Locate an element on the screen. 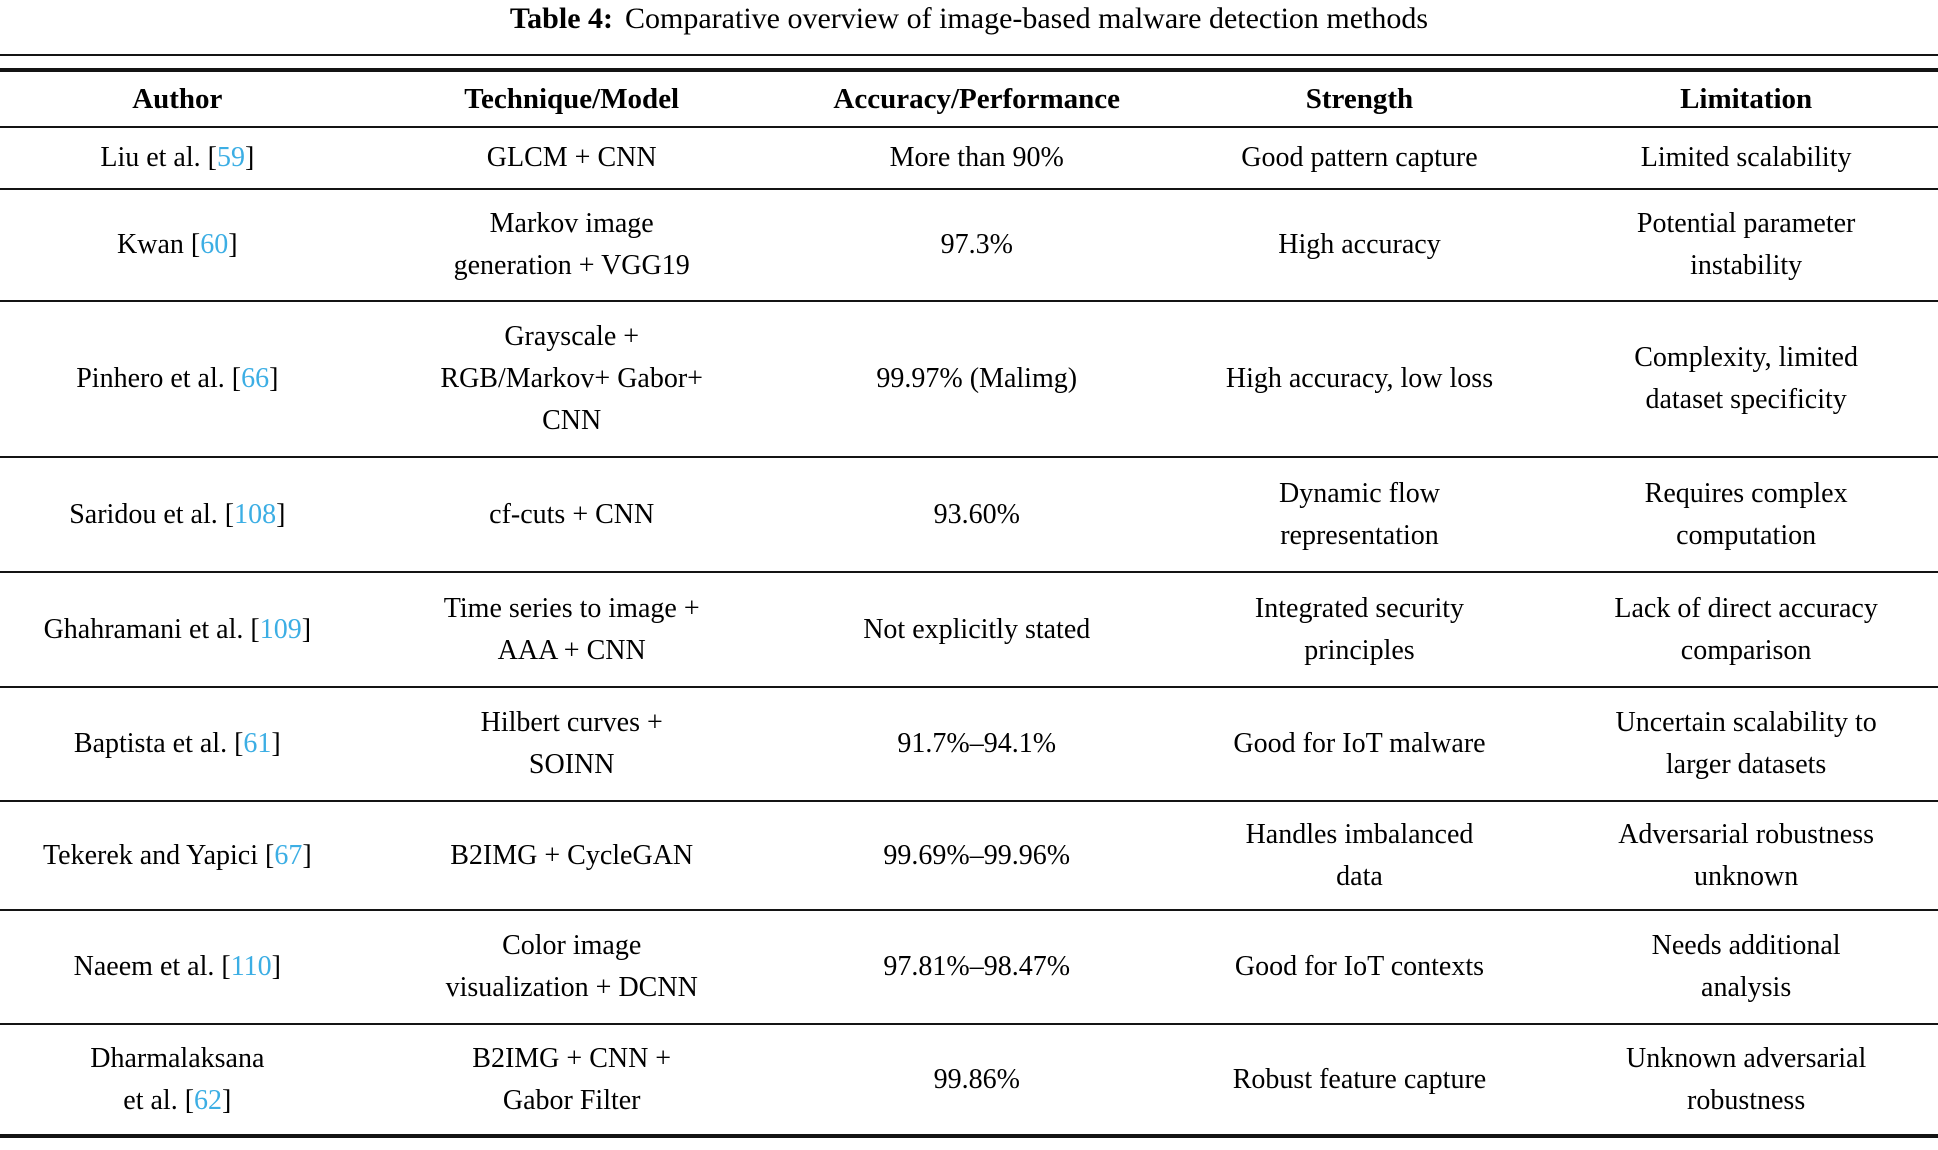 The width and height of the screenshot is (1938, 1150). cell-accuracy: 99.86% is located at coordinates (976, 1079).